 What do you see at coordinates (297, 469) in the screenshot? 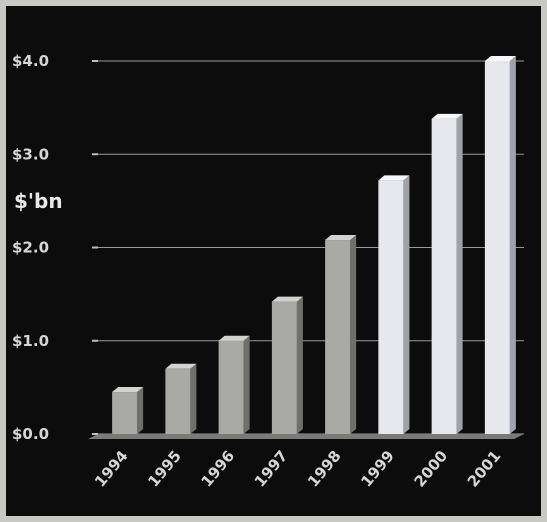
I see `x-axis-ticks: 1994 1995 1996 1997 1998 1999 2000 2001` at bounding box center [297, 469].